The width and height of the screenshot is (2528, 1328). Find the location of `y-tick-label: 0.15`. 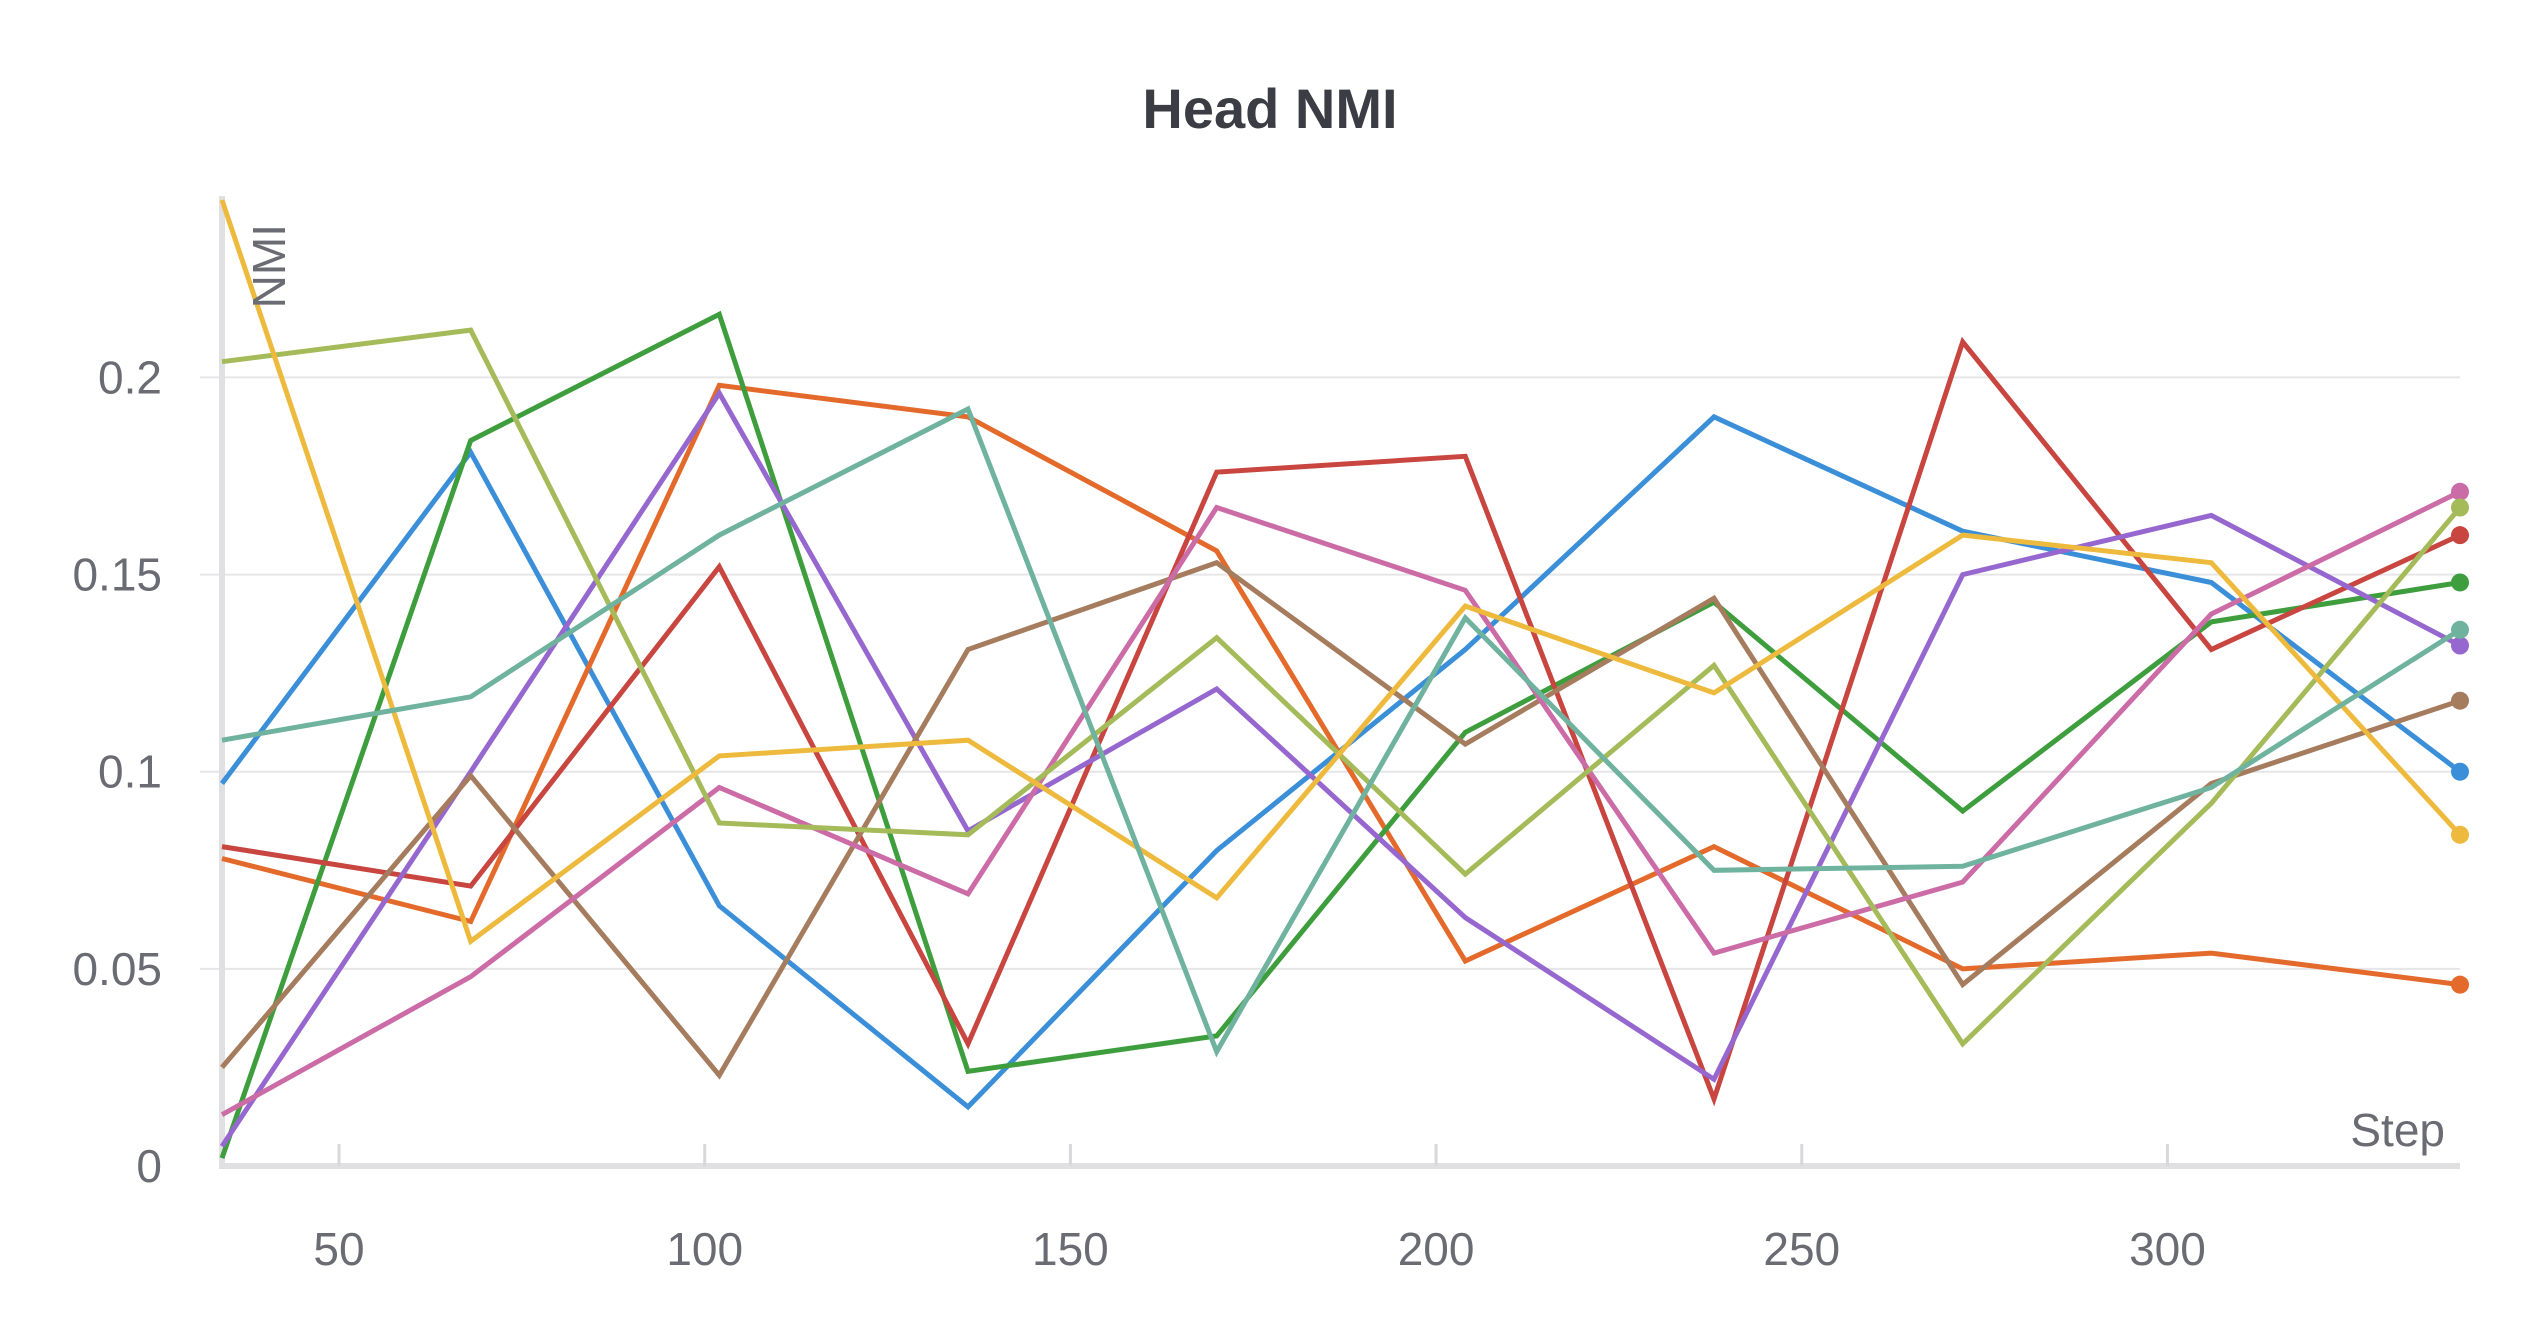

y-tick-label: 0.15 is located at coordinates (117, 575).